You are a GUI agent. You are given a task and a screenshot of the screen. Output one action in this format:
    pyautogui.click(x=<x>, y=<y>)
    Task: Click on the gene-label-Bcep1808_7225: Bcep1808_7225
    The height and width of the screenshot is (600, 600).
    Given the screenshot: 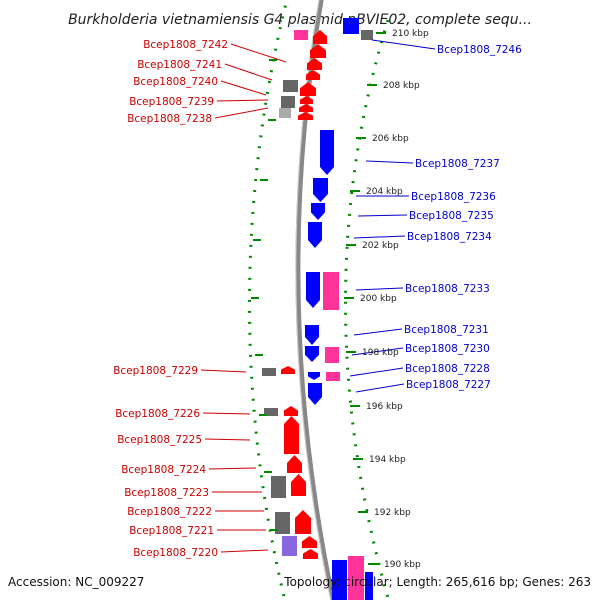 What is the action you would take?
    pyautogui.click(x=159, y=440)
    